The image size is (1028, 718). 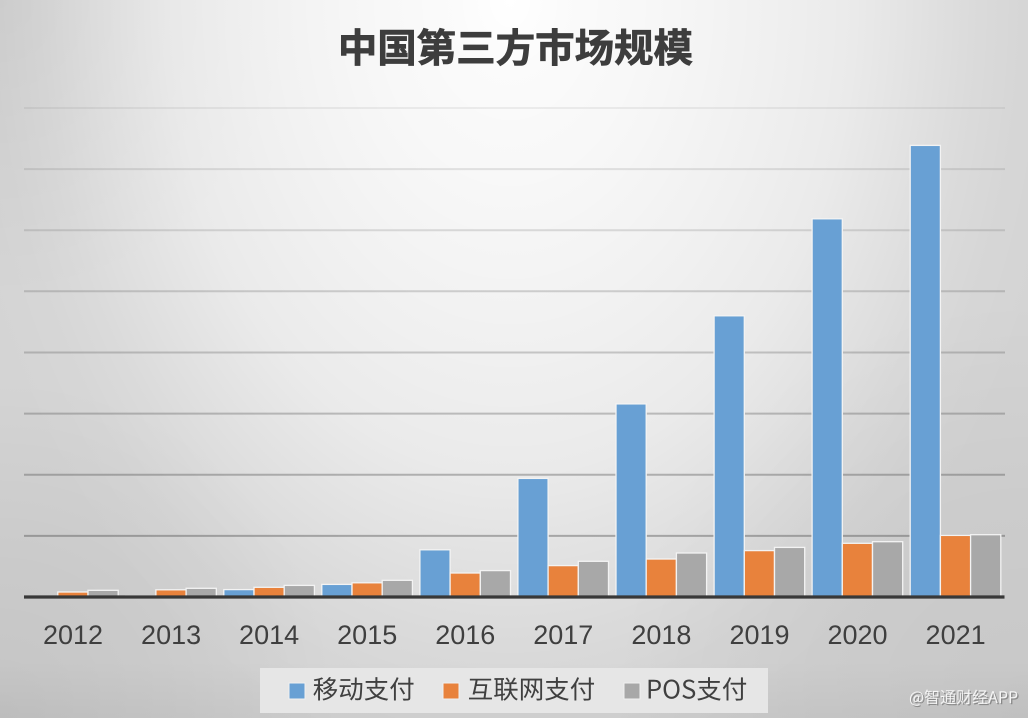 What do you see at coordinates (171, 635) in the screenshot?
I see `svg-text: 2013` at bounding box center [171, 635].